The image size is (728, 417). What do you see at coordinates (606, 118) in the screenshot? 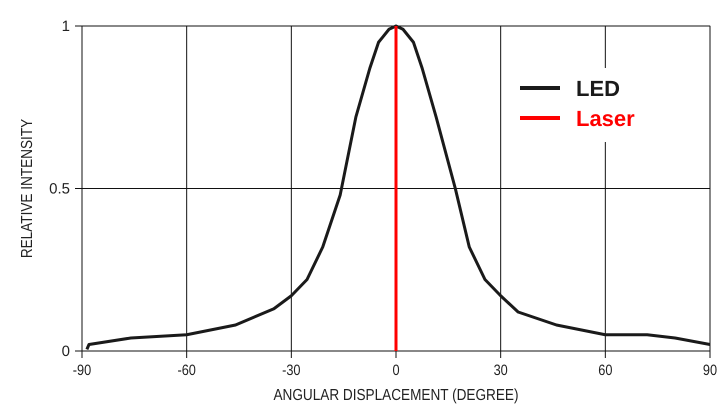
I see `legend-label: Laser` at bounding box center [606, 118].